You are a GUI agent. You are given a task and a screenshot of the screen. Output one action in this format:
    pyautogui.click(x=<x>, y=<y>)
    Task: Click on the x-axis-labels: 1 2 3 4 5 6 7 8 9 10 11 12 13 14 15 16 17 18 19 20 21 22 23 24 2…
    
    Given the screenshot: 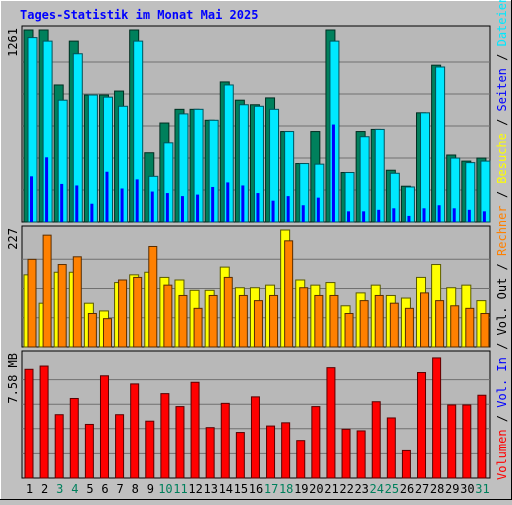 What is the action you would take?
    pyautogui.click(x=258, y=489)
    